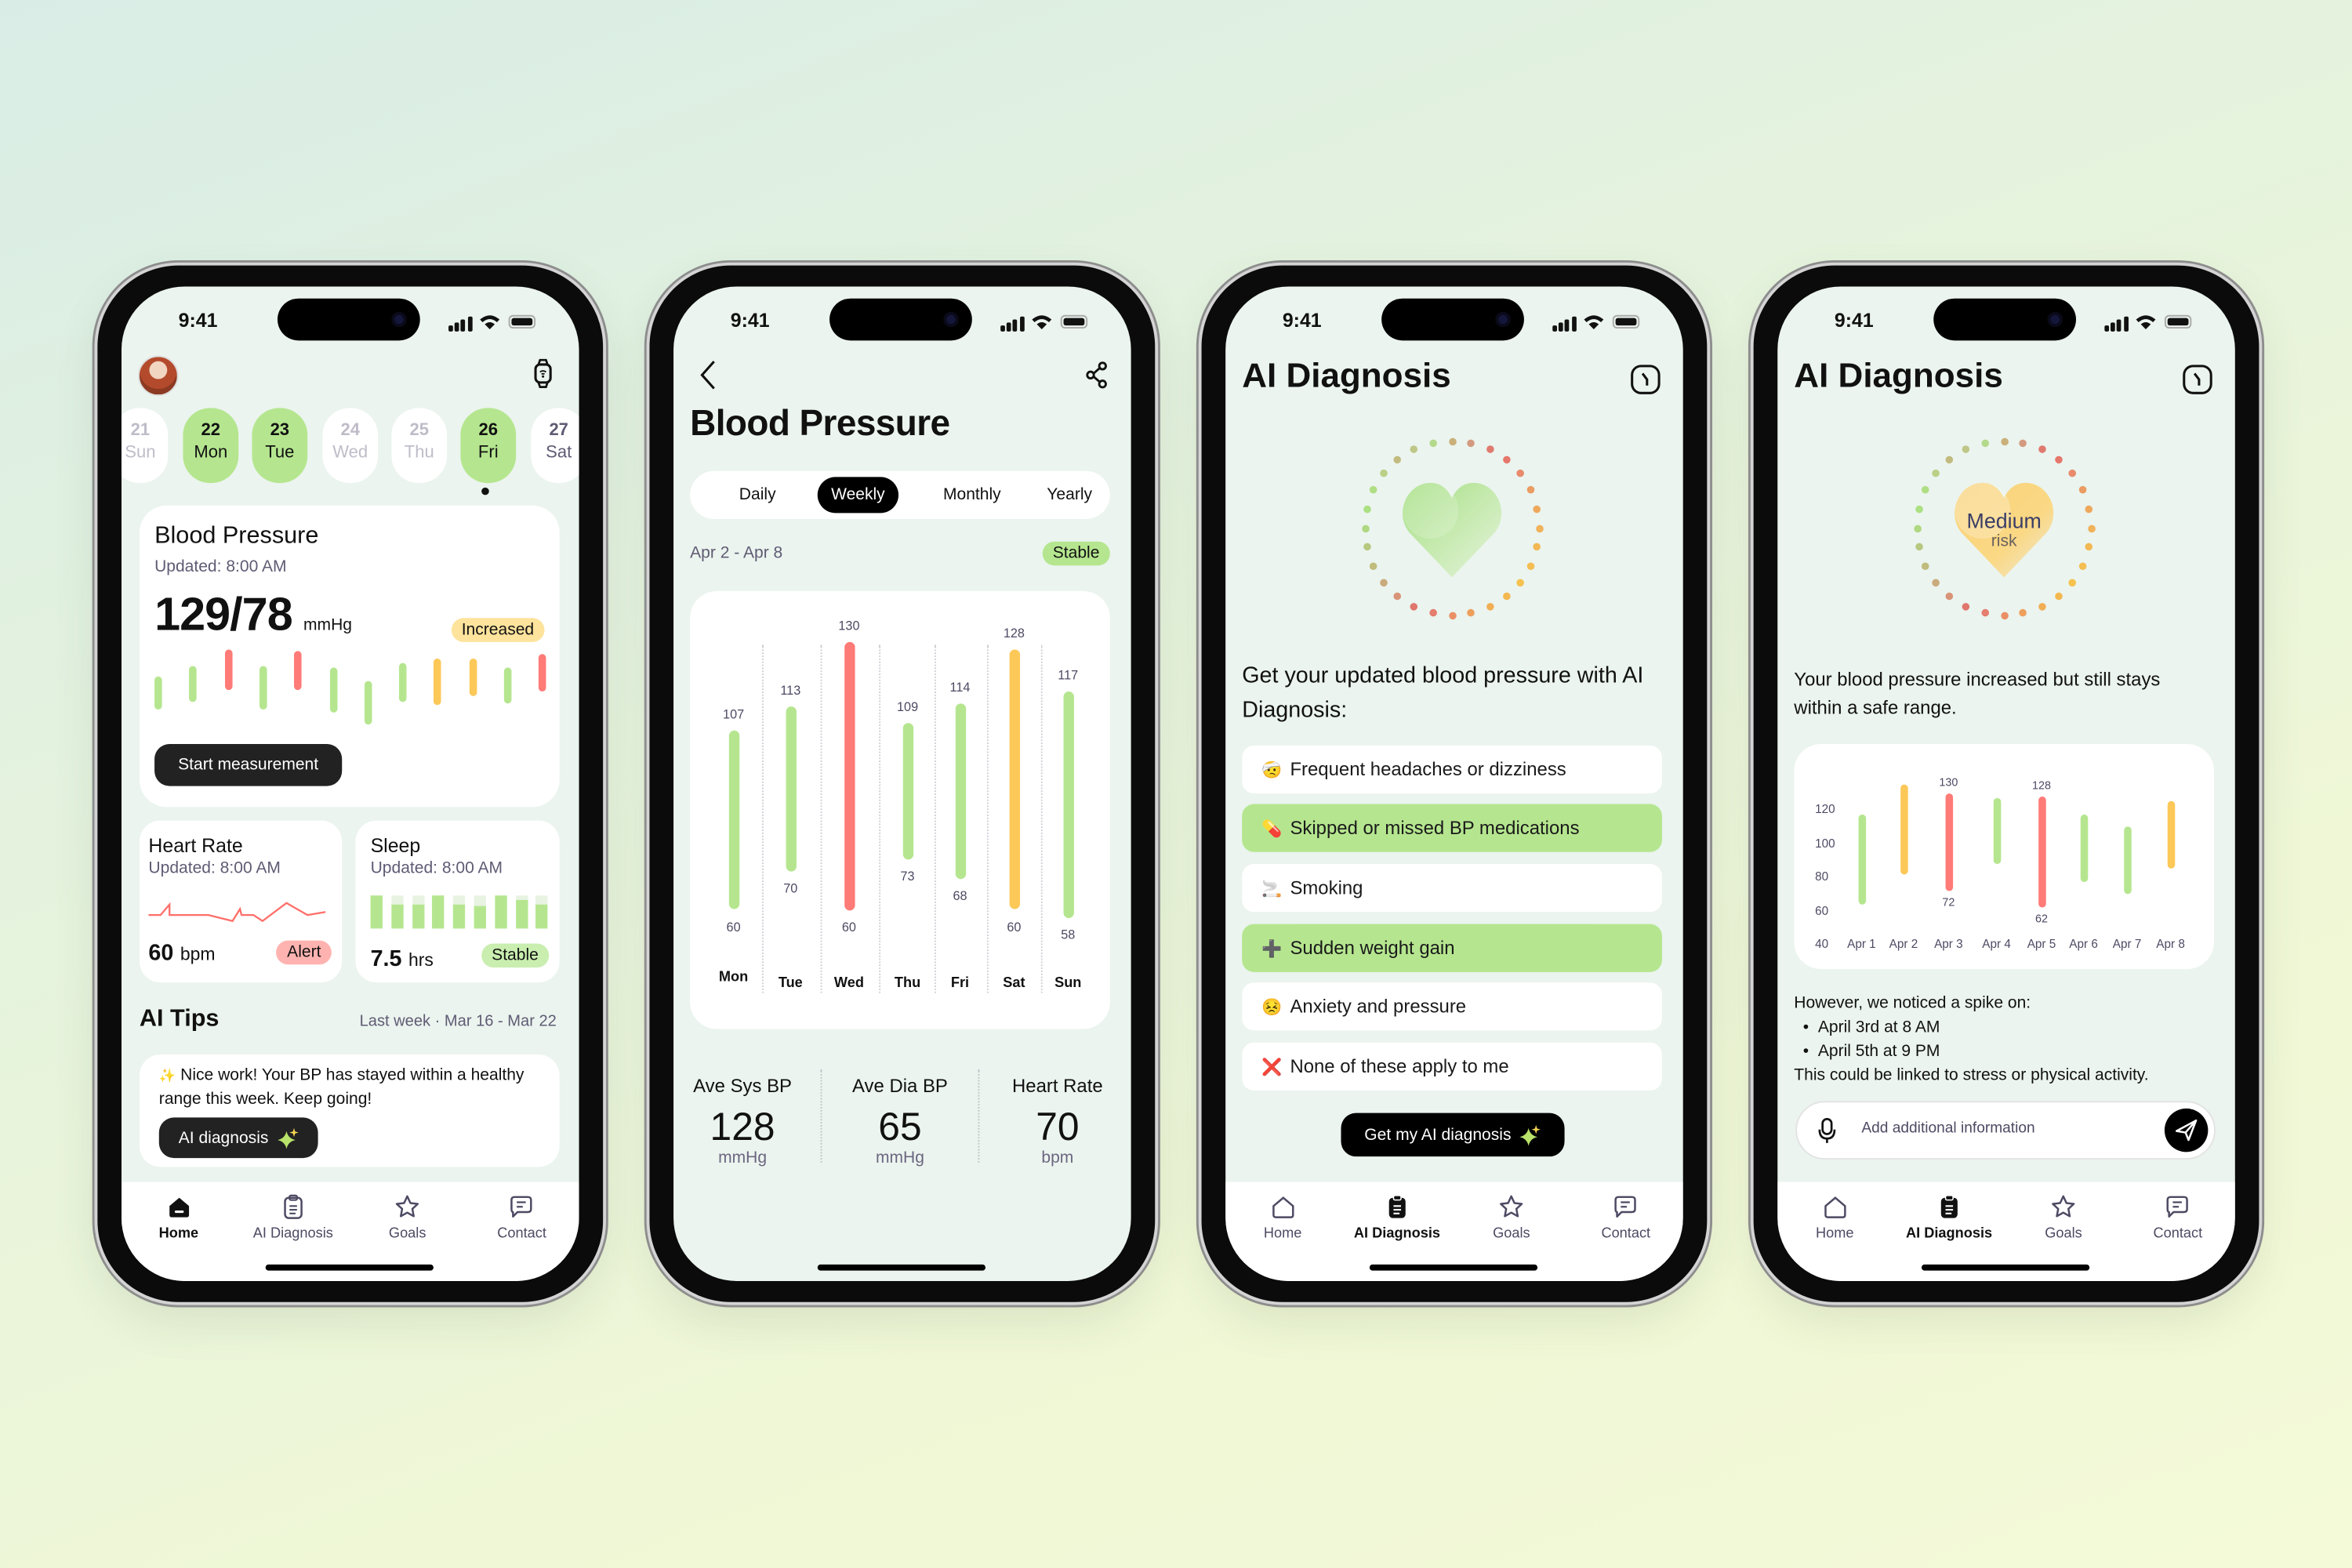  What do you see at coordinates (145, 446) in the screenshot?
I see `date-pill-21: 21 Sun` at bounding box center [145, 446].